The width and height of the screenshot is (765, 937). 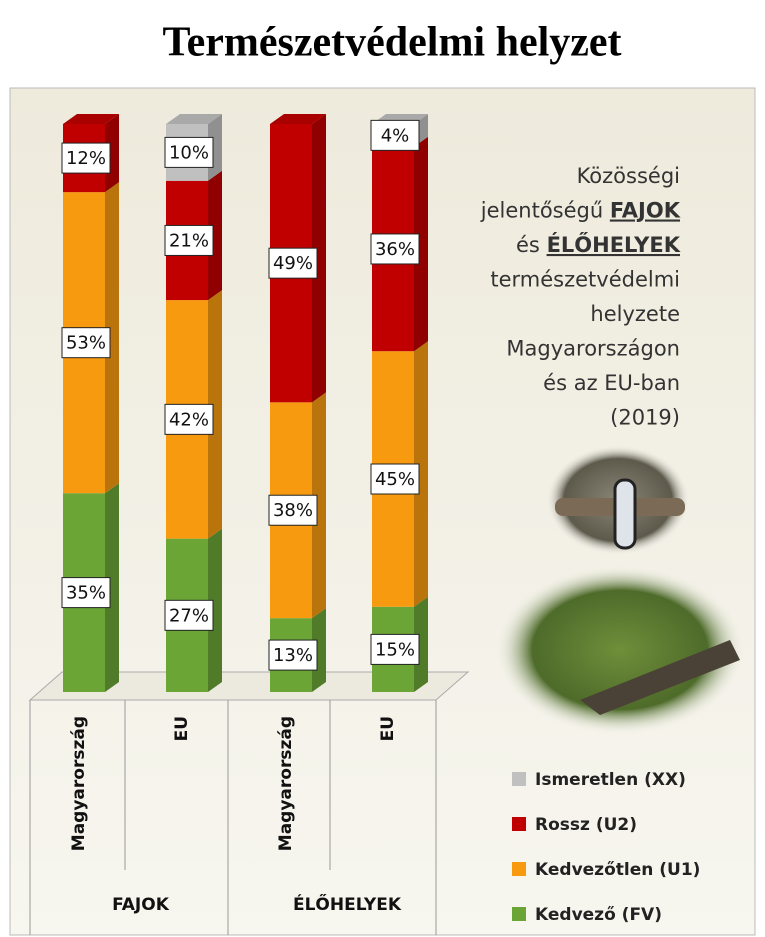 I want to click on legend-label: Kedvező (FV), so click(x=598, y=915).